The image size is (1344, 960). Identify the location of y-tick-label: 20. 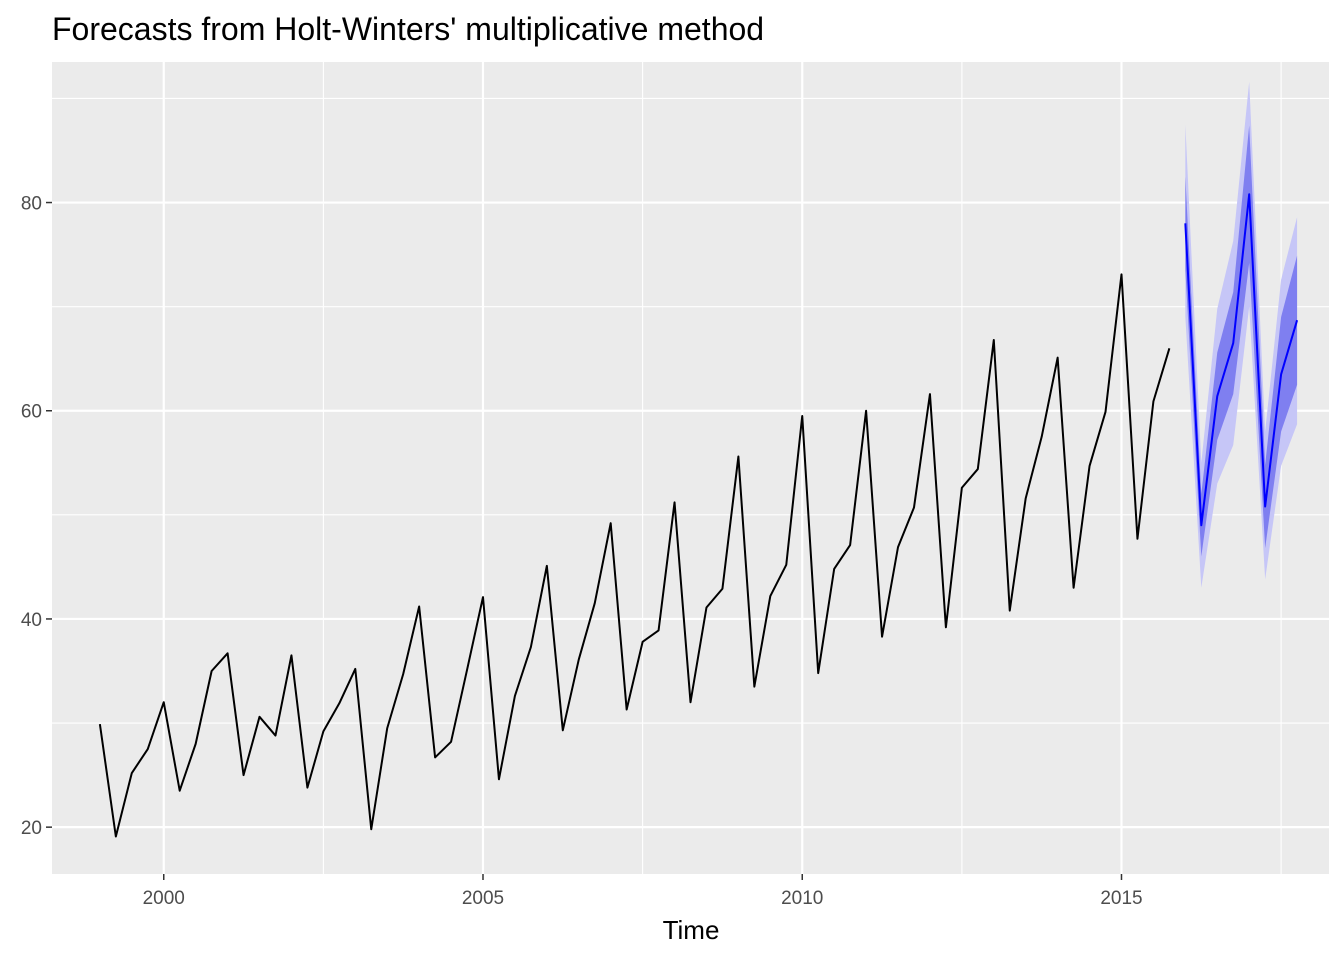
(31, 828).